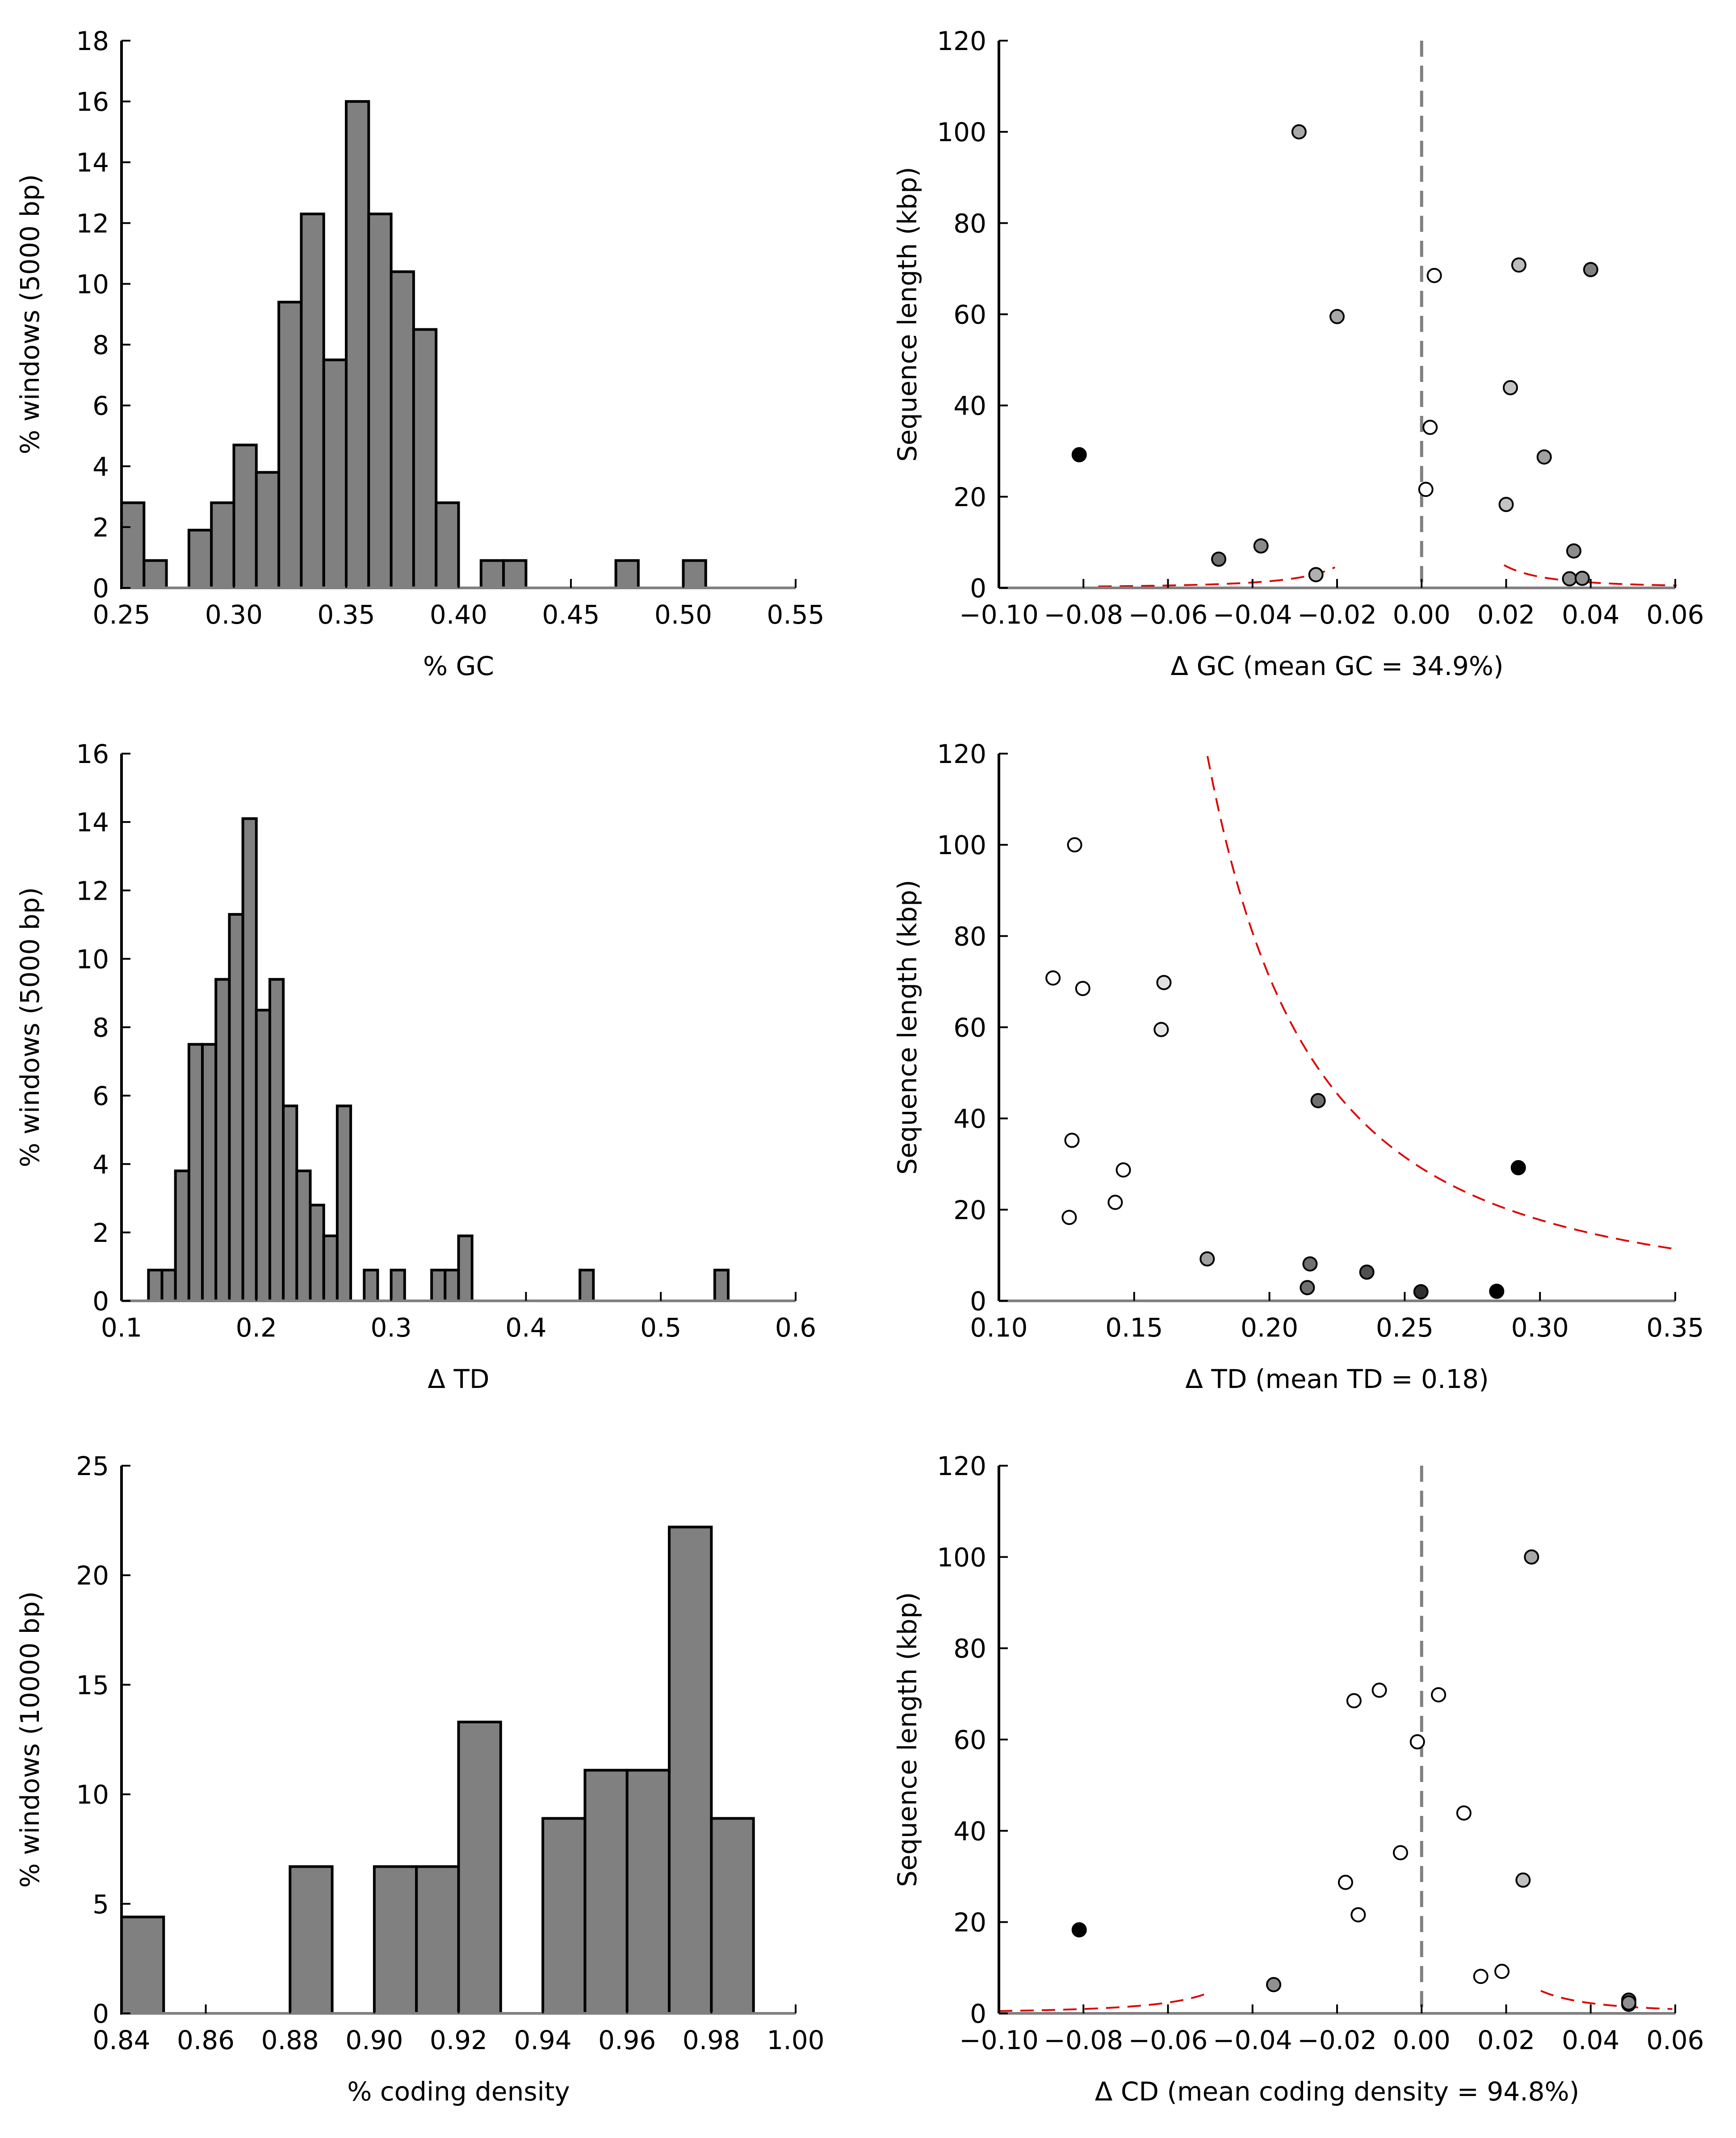  I want to click on td-scatter-points, so click(1285, 1068).